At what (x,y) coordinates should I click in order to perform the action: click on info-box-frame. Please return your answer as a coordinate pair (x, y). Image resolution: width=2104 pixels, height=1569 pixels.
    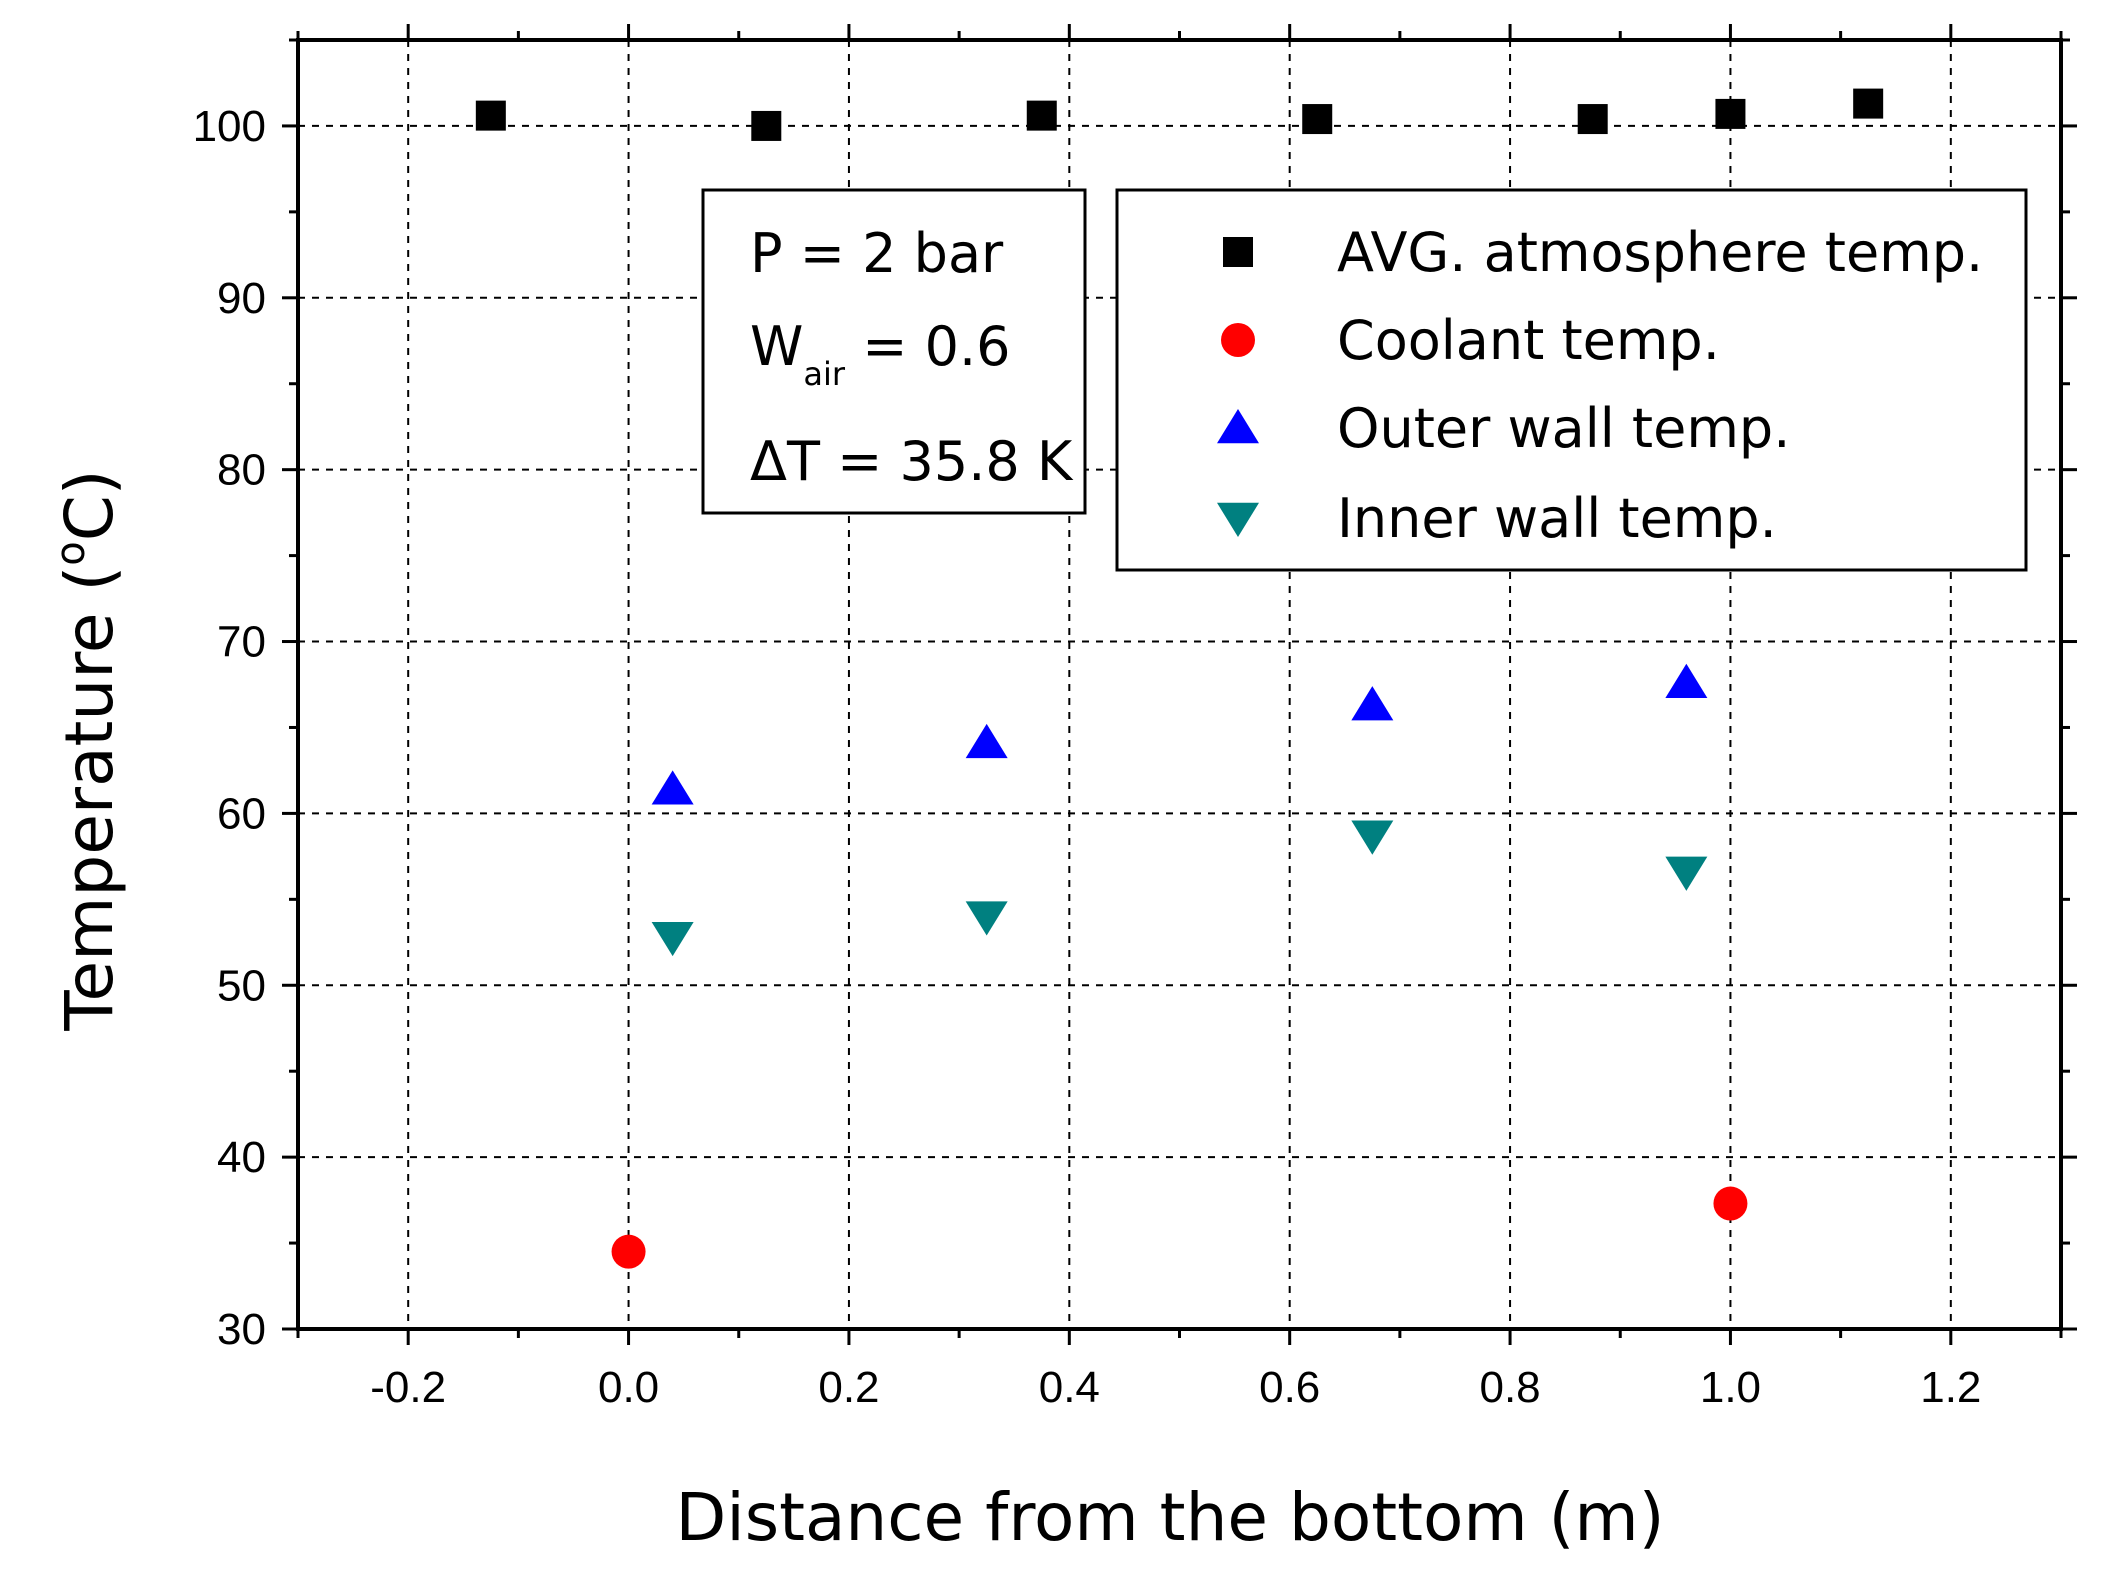
    Looking at the image, I should click on (894, 351).